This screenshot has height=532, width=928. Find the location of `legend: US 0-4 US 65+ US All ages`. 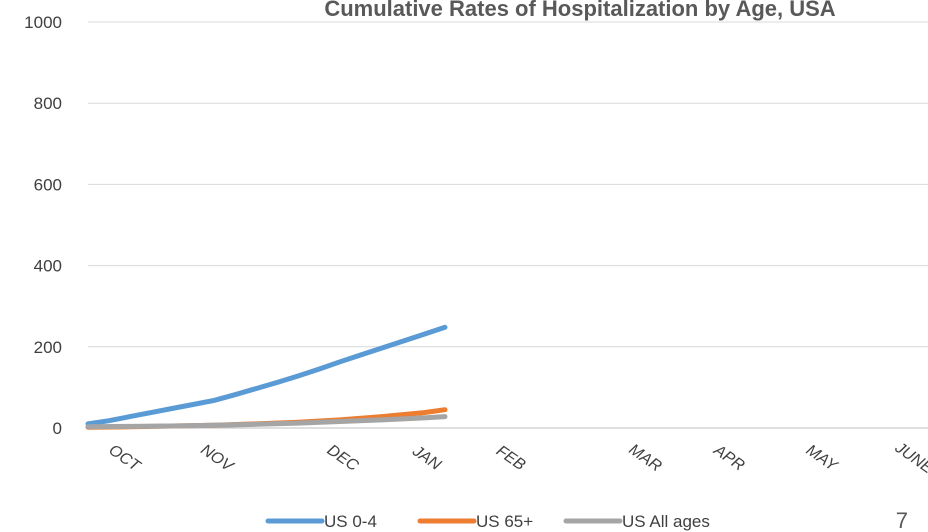

legend: US 0-4 US 65+ US All ages is located at coordinates (487, 521).